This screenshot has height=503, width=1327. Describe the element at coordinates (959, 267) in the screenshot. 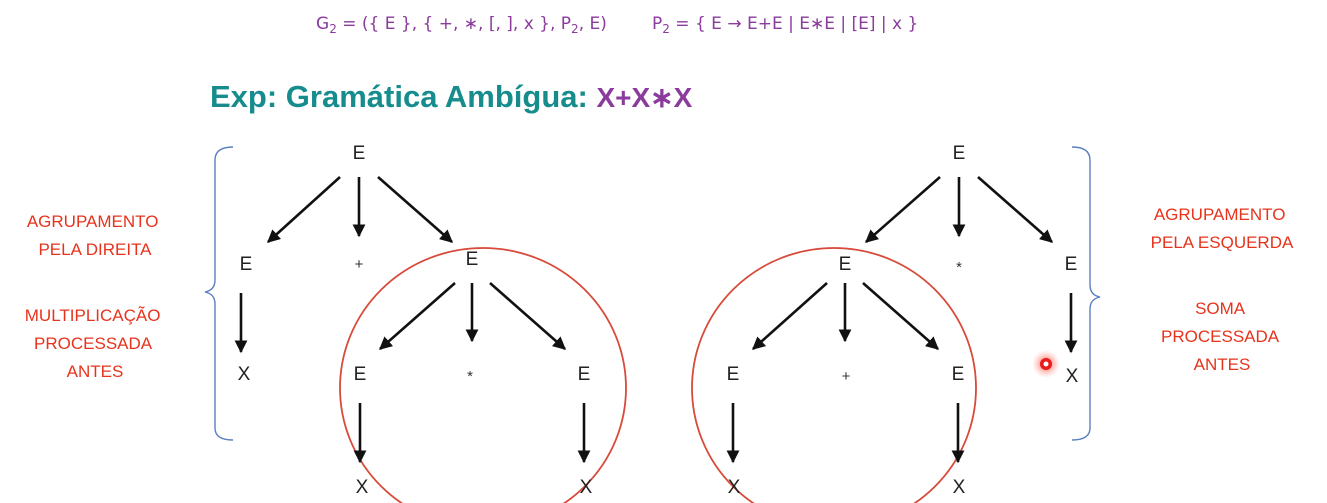

I see `right-tree-operator-node: *` at that location.